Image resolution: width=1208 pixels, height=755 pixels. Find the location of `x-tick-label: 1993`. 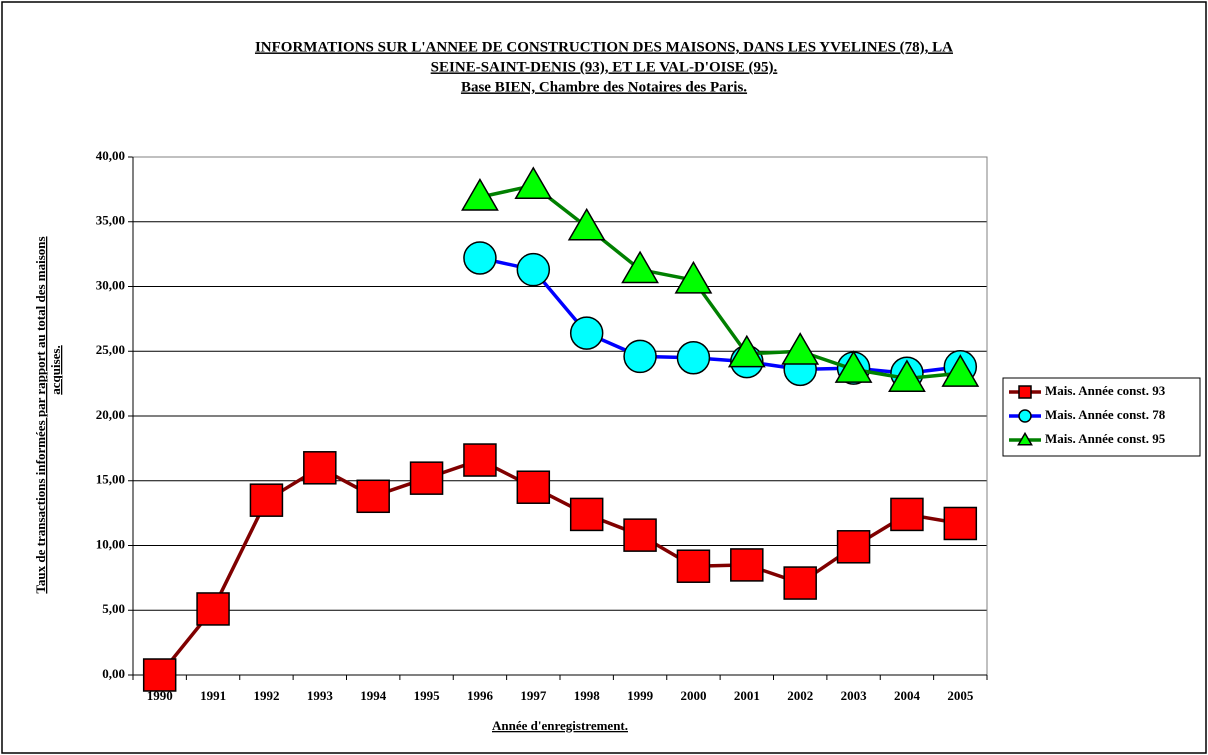

x-tick-label: 1993 is located at coordinates (320, 695).